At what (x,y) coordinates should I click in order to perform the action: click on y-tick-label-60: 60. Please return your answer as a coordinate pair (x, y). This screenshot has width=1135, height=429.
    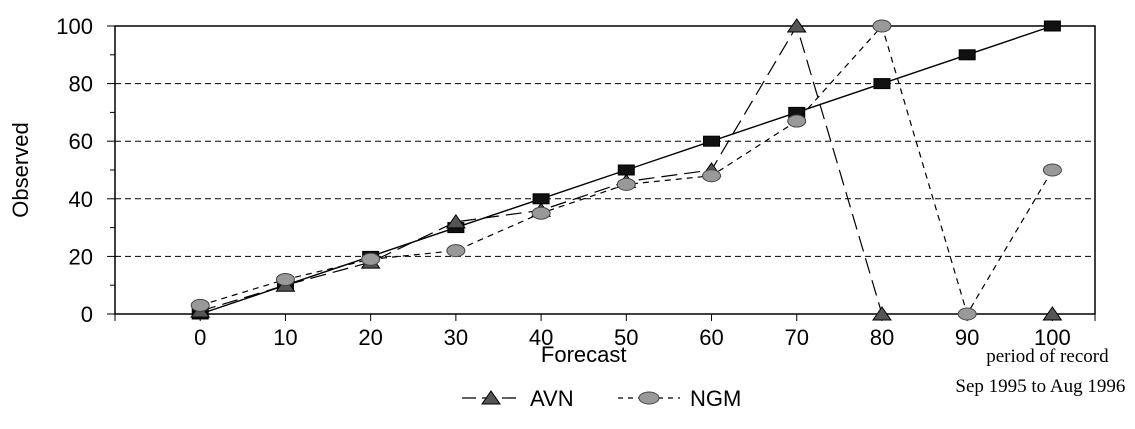
    Looking at the image, I should click on (81, 141).